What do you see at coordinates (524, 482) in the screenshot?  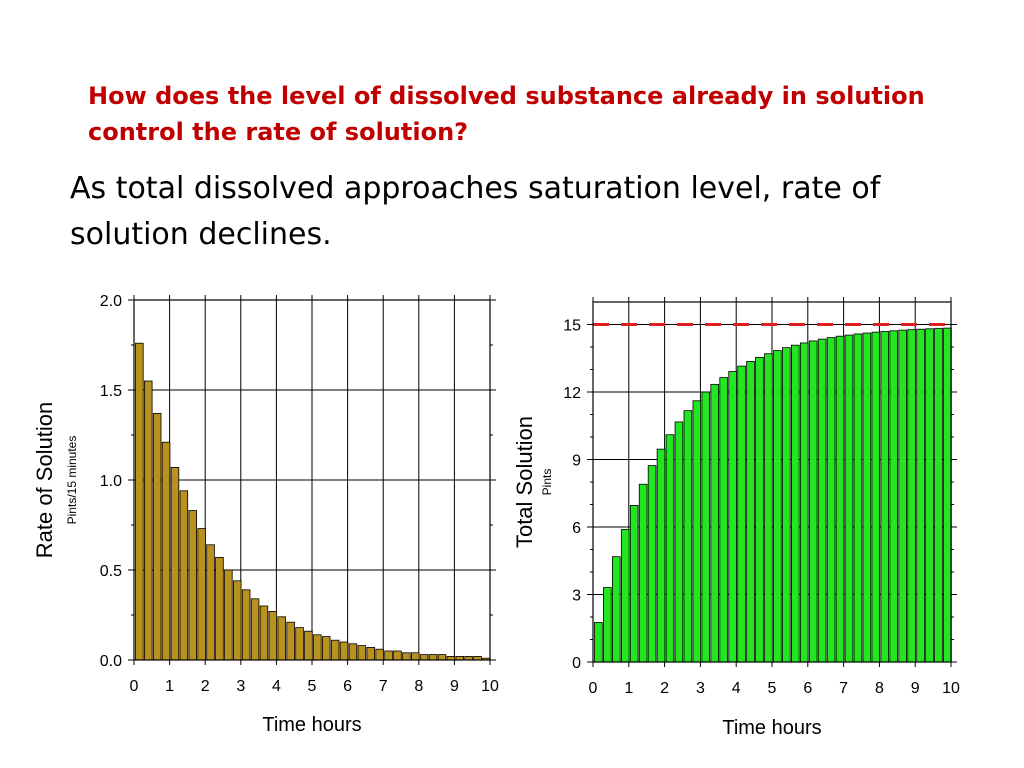 I see `total-y-axis-label: Total Solution` at bounding box center [524, 482].